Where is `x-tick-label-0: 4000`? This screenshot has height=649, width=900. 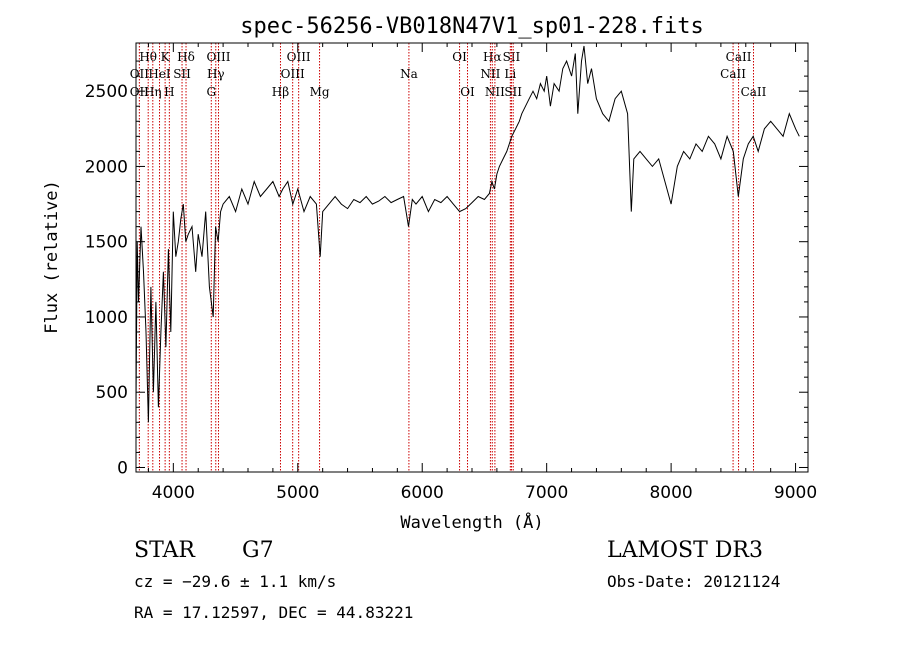
x-tick-label-0: 4000 is located at coordinates (173, 493).